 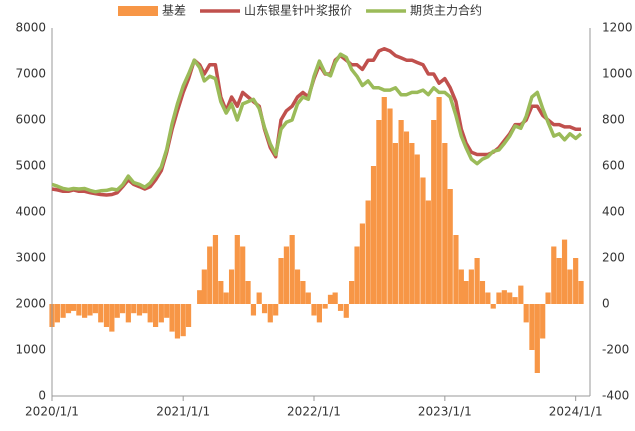 What do you see at coordinates (30, 166) in the screenshot?
I see `y-tick-label: 5000` at bounding box center [30, 166].